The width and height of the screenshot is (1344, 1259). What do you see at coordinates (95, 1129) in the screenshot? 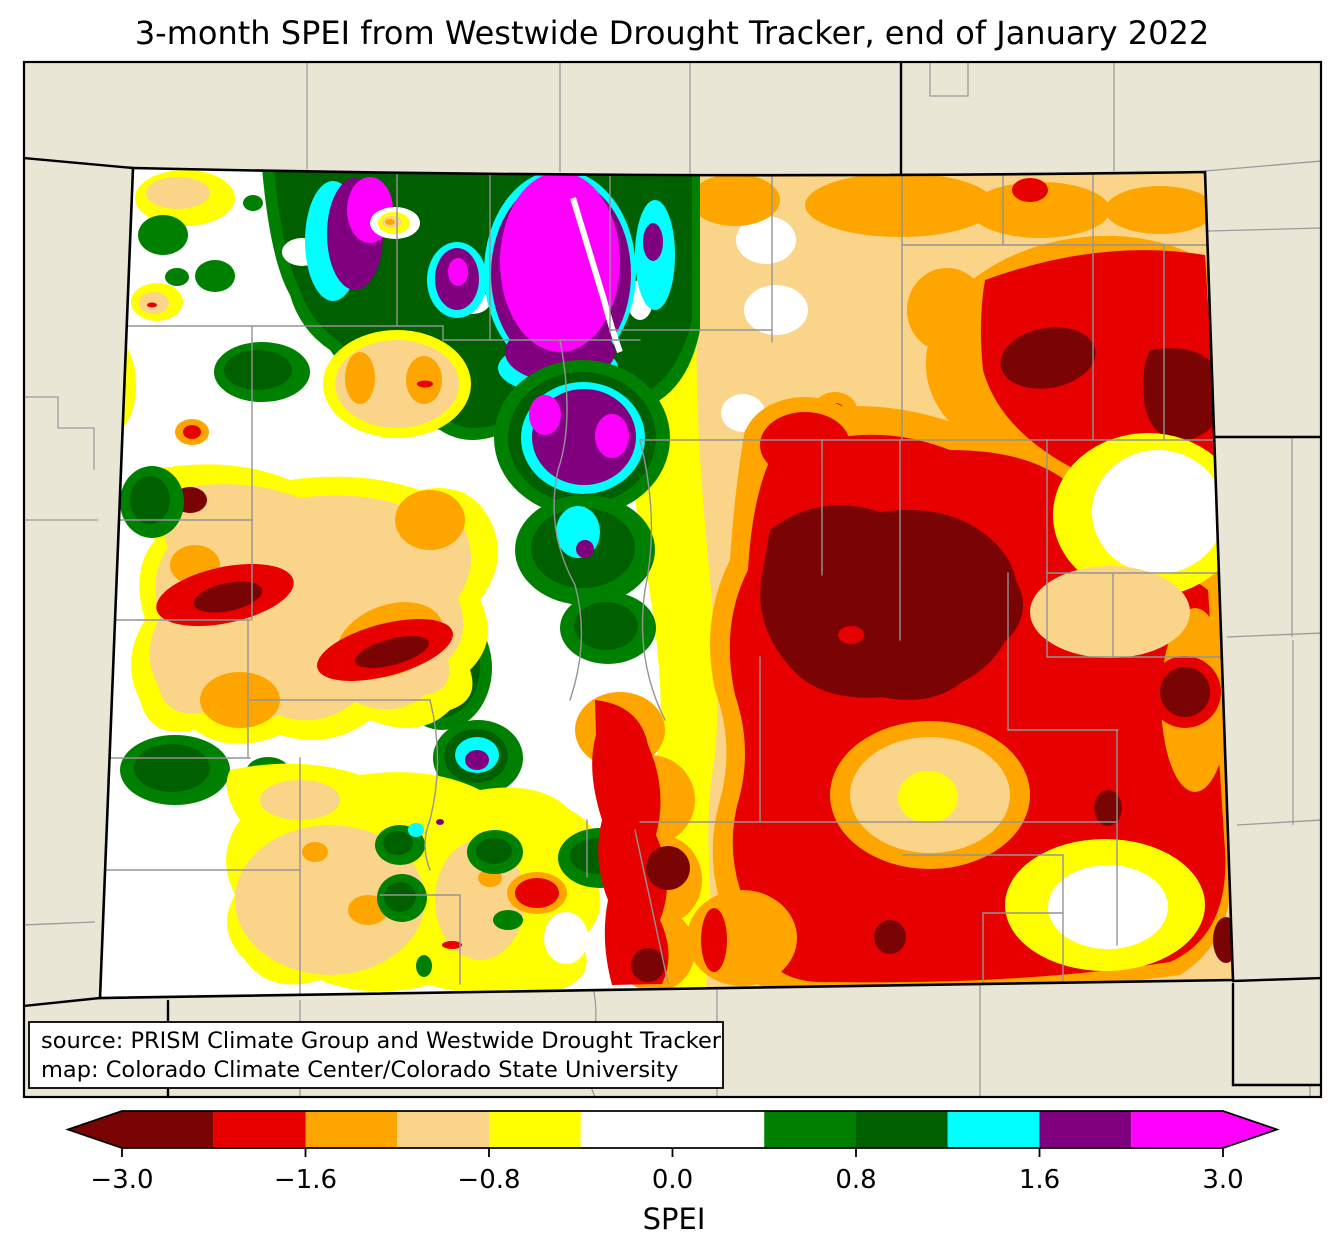
I see `colorbar-left-arrow` at bounding box center [95, 1129].